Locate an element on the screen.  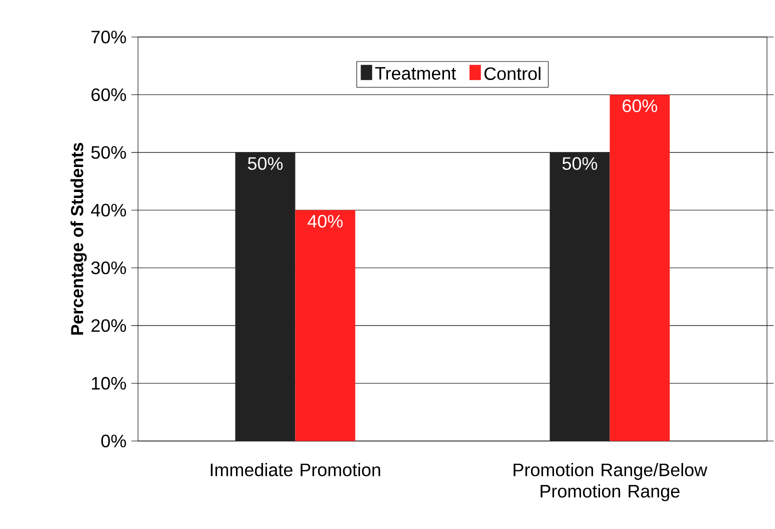
legend-label: Treatment is located at coordinates (415, 73).